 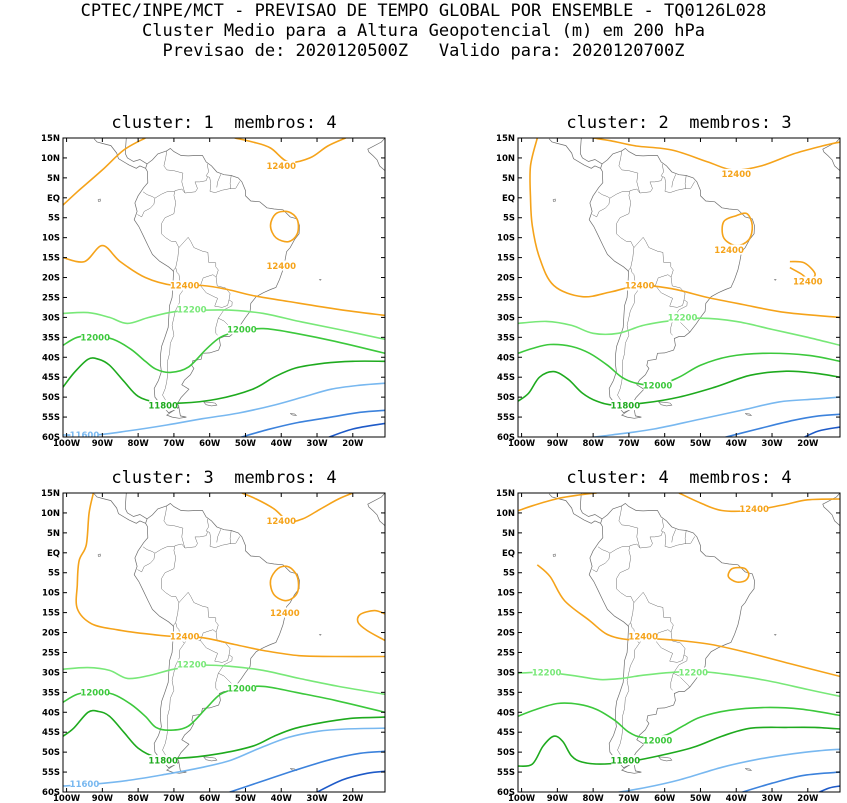 What do you see at coordinates (67, 444) in the screenshot?
I see `lon-tick-label: 100W` at bounding box center [67, 444].